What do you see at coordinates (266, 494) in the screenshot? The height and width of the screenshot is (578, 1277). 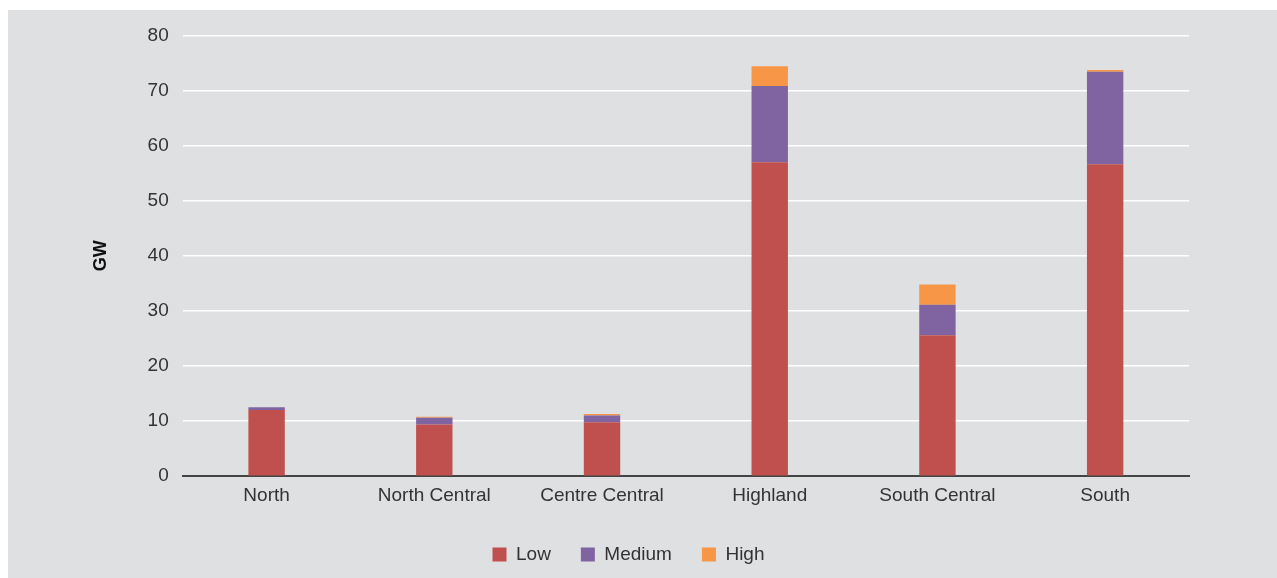 I see `x-tick-label: North` at bounding box center [266, 494].